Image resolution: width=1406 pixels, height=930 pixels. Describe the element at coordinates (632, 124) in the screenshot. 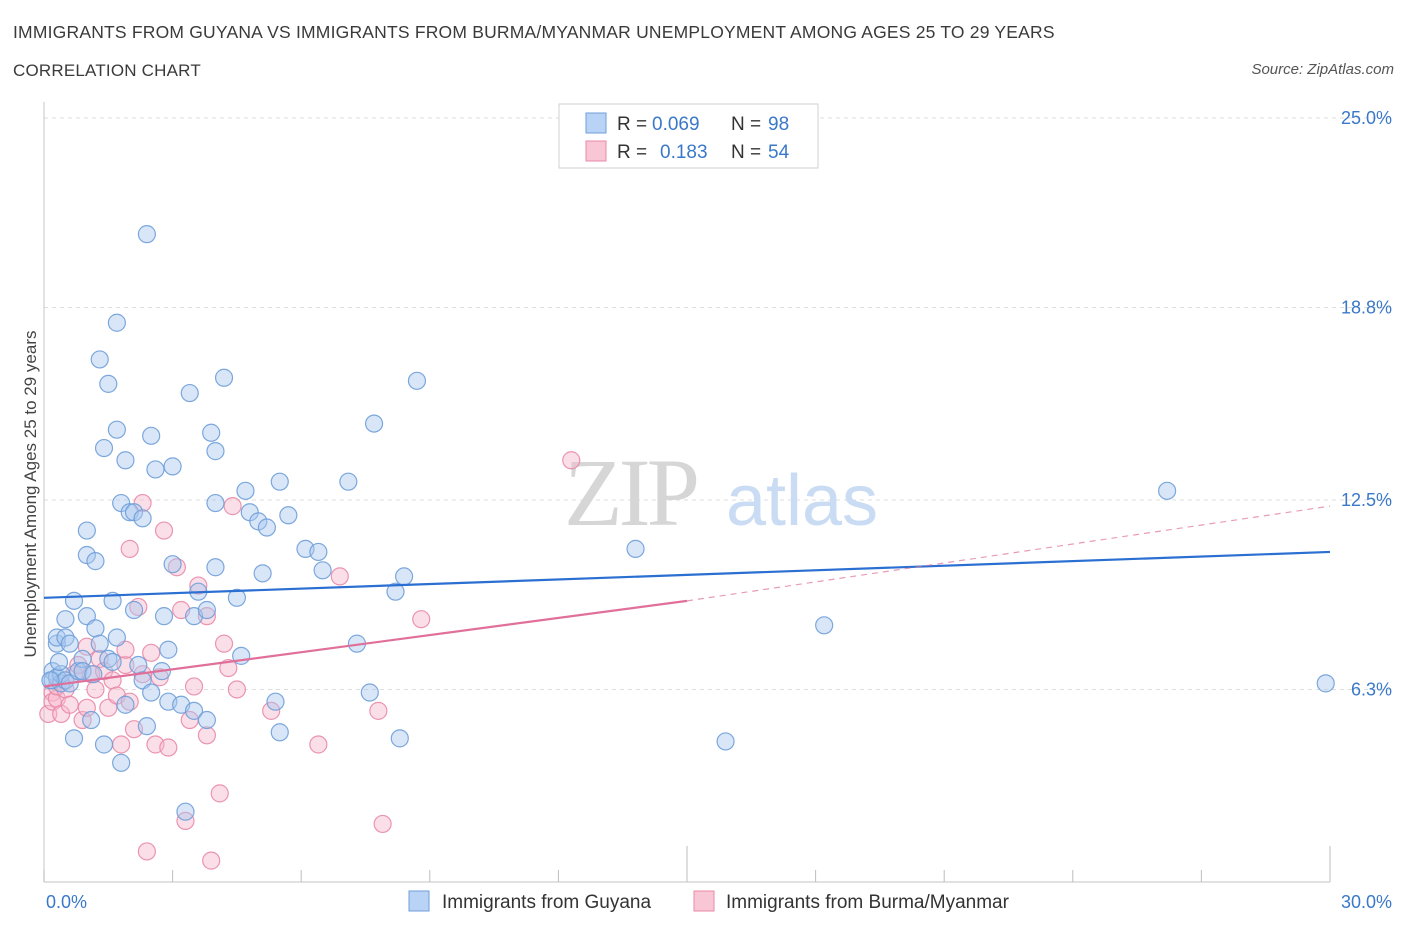

I see `stats-r-label-1: R =` at that location.